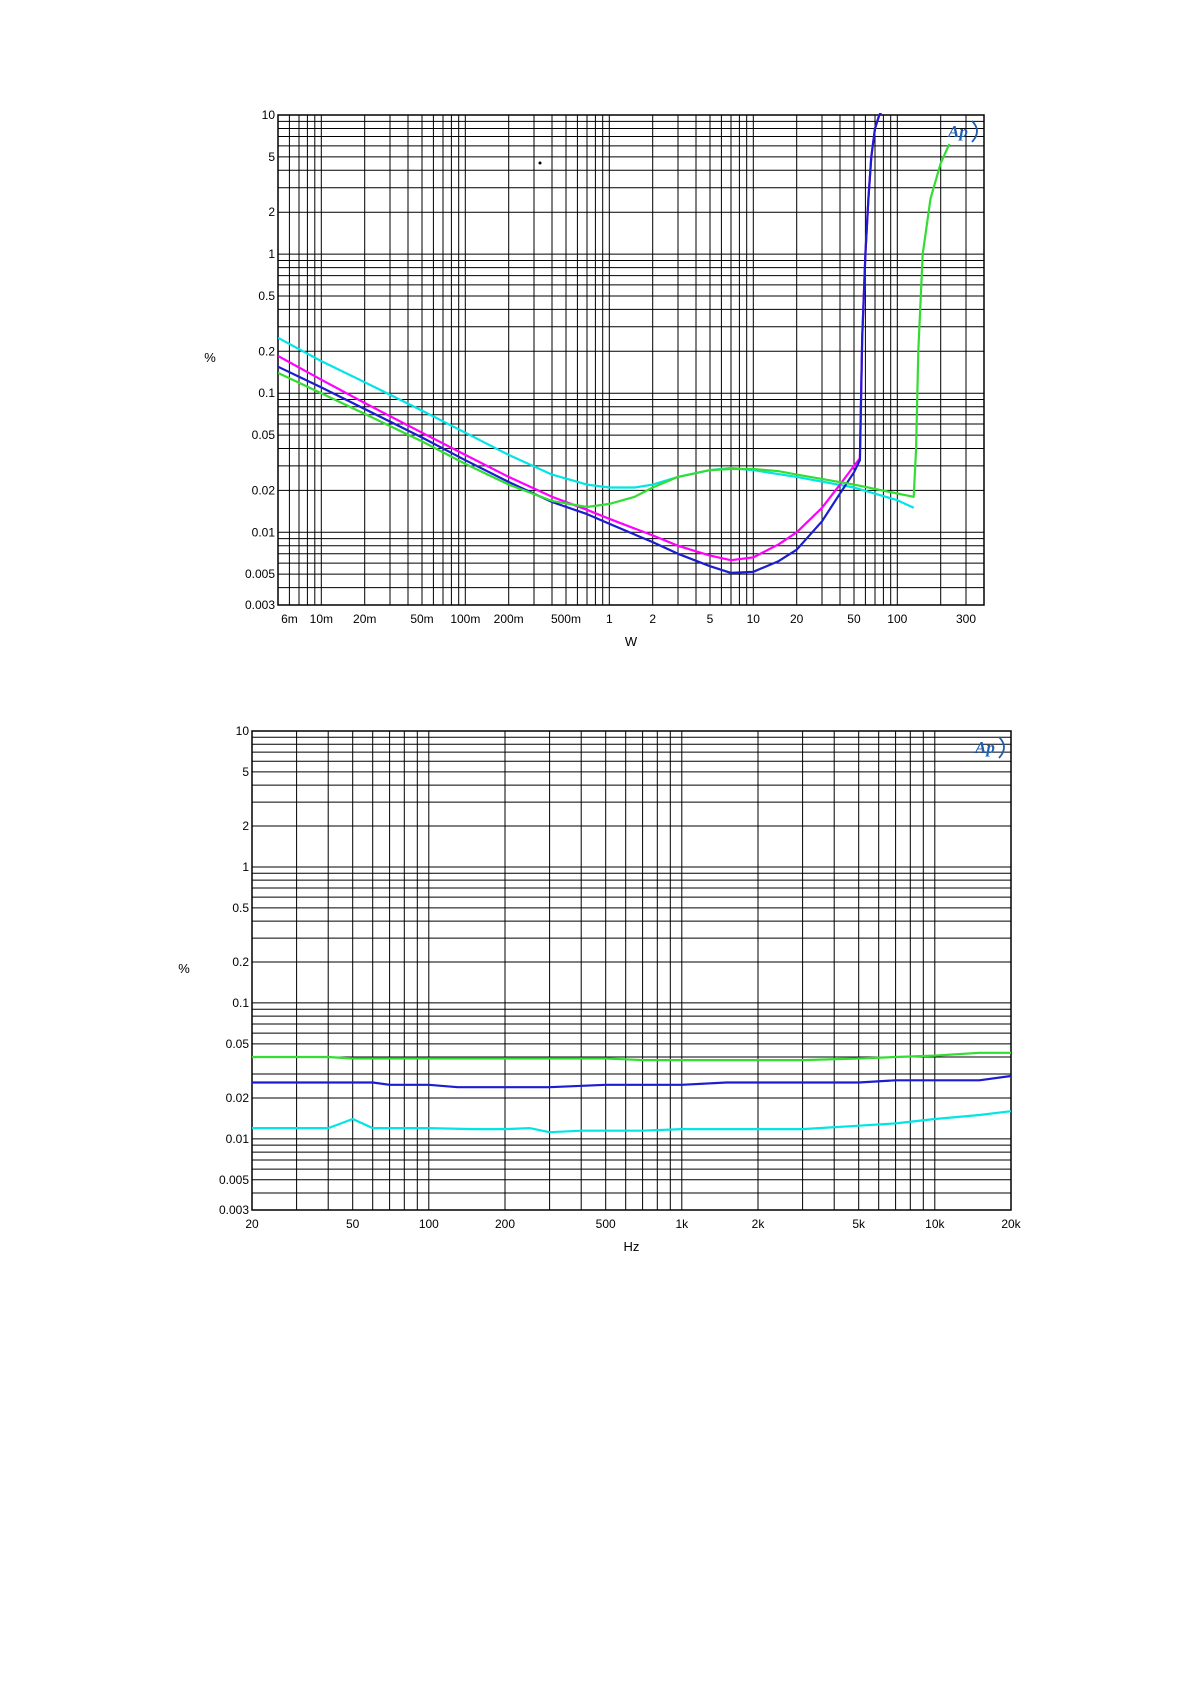  I want to click on x-axis-label: Hz, so click(632, 1246).